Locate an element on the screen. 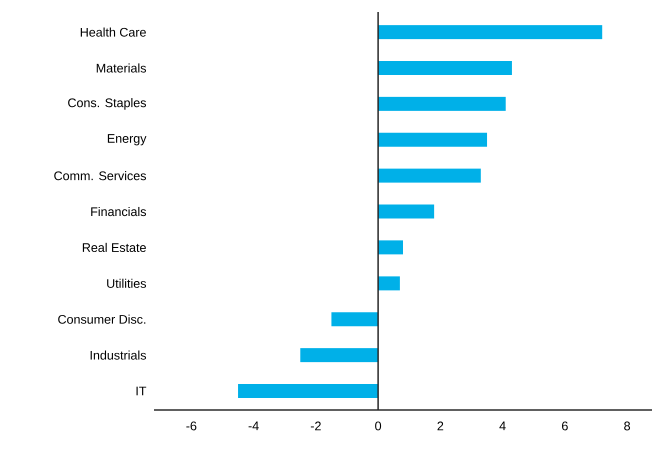 The width and height of the screenshot is (652, 465). x-tick-label: 8 is located at coordinates (627, 426).